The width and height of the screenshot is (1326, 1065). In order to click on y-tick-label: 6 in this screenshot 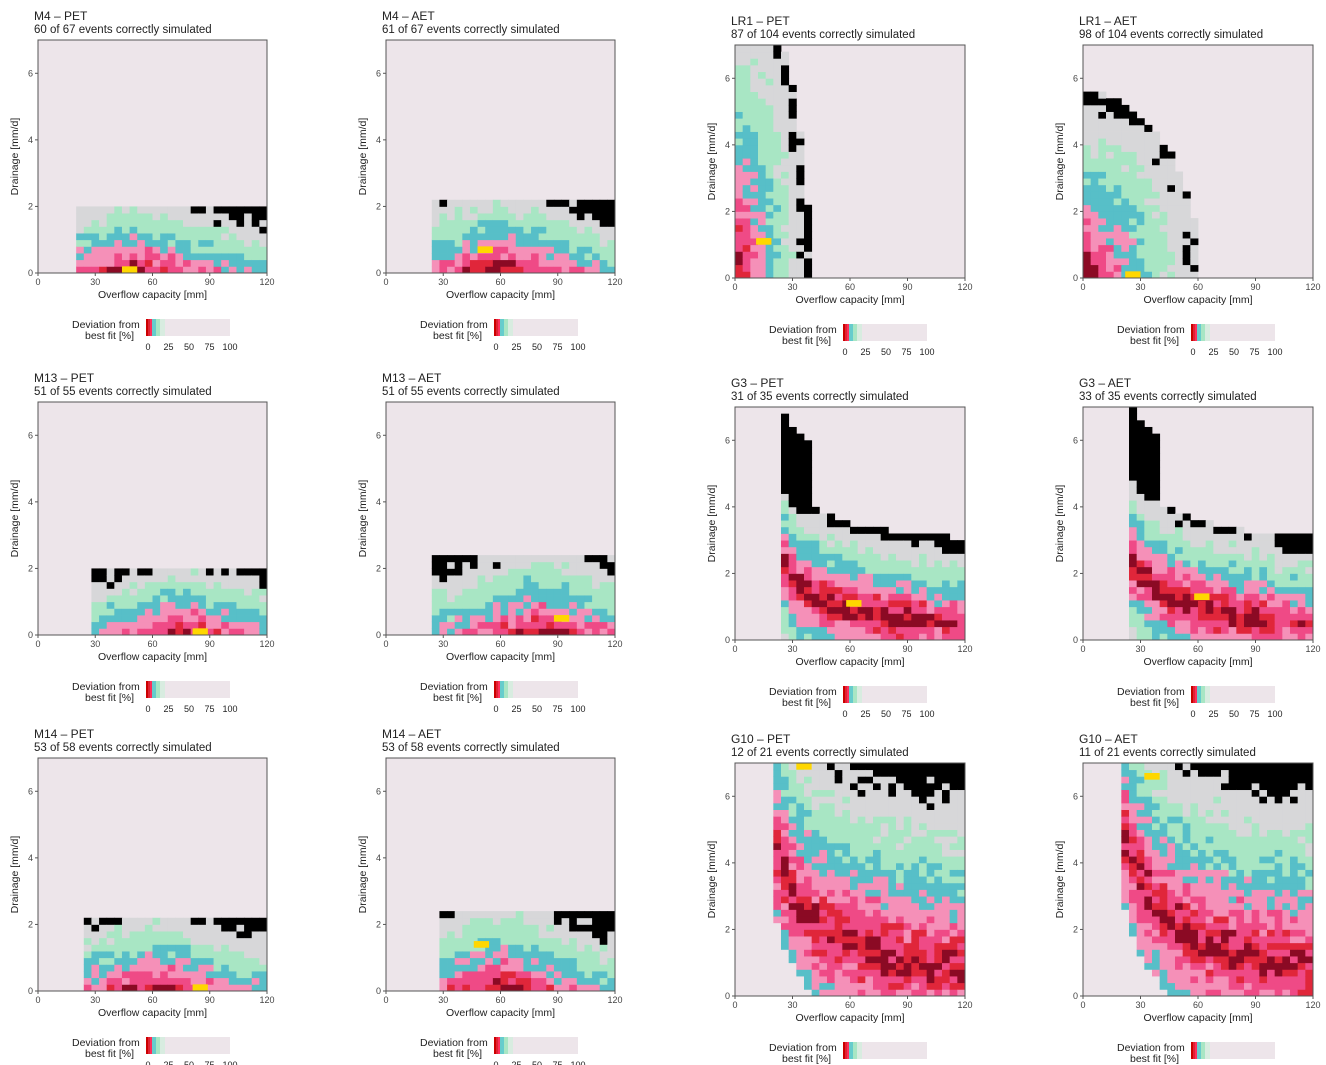, I will do `click(30, 73)`.